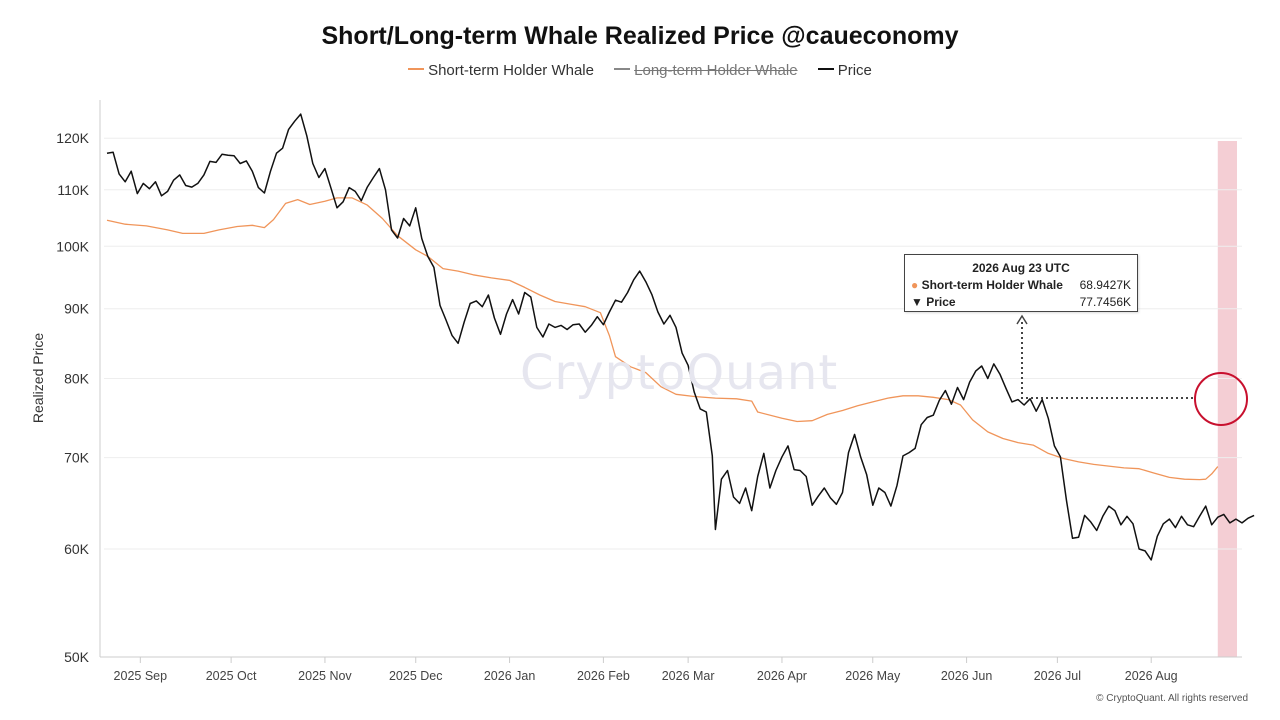 The height and width of the screenshot is (720, 1280). I want to click on x-tick-label: 2025 Oct, so click(231, 676).